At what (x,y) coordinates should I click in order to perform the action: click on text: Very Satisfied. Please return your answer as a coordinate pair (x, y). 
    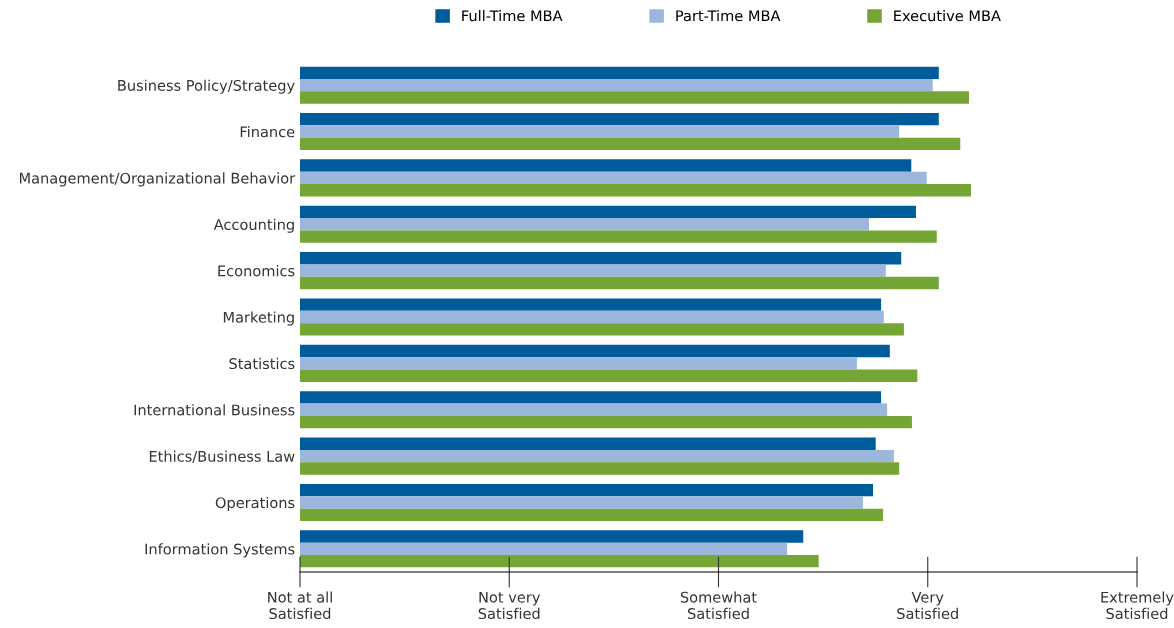
    Looking at the image, I should click on (927, 605).